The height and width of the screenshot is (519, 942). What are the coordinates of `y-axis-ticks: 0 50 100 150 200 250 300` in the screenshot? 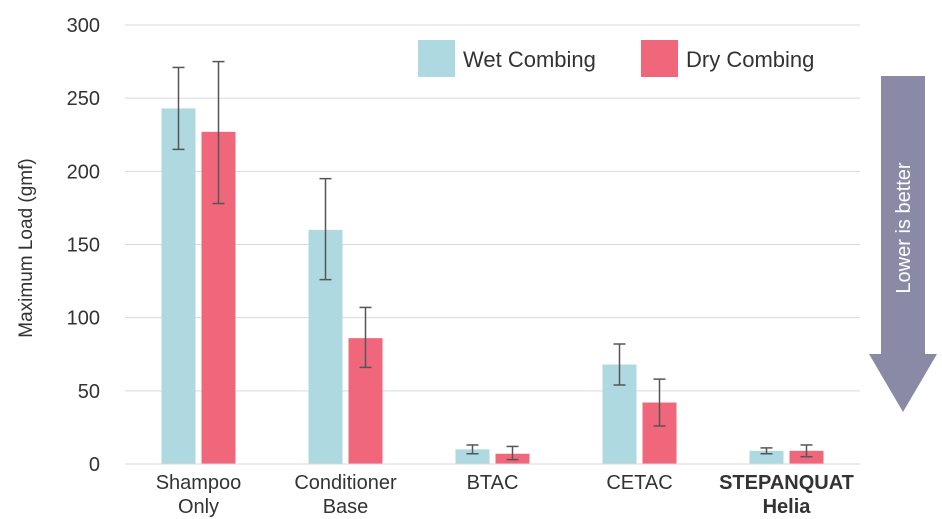 It's located at (83, 245).